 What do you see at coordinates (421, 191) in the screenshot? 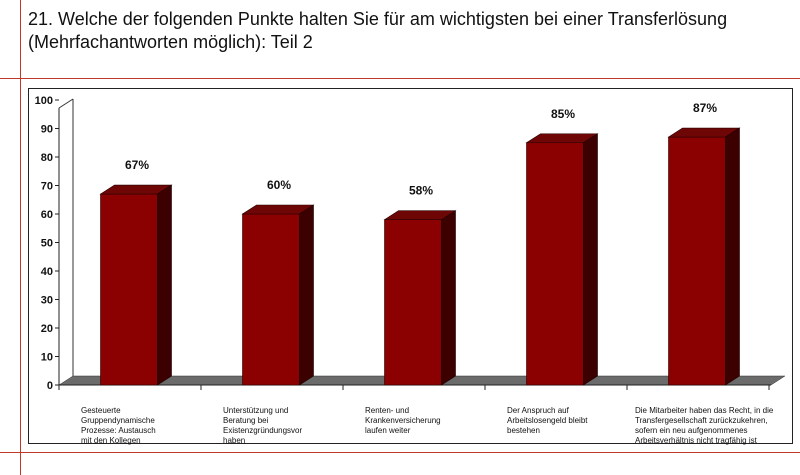
I see `bar-data-label: 58%` at bounding box center [421, 191].